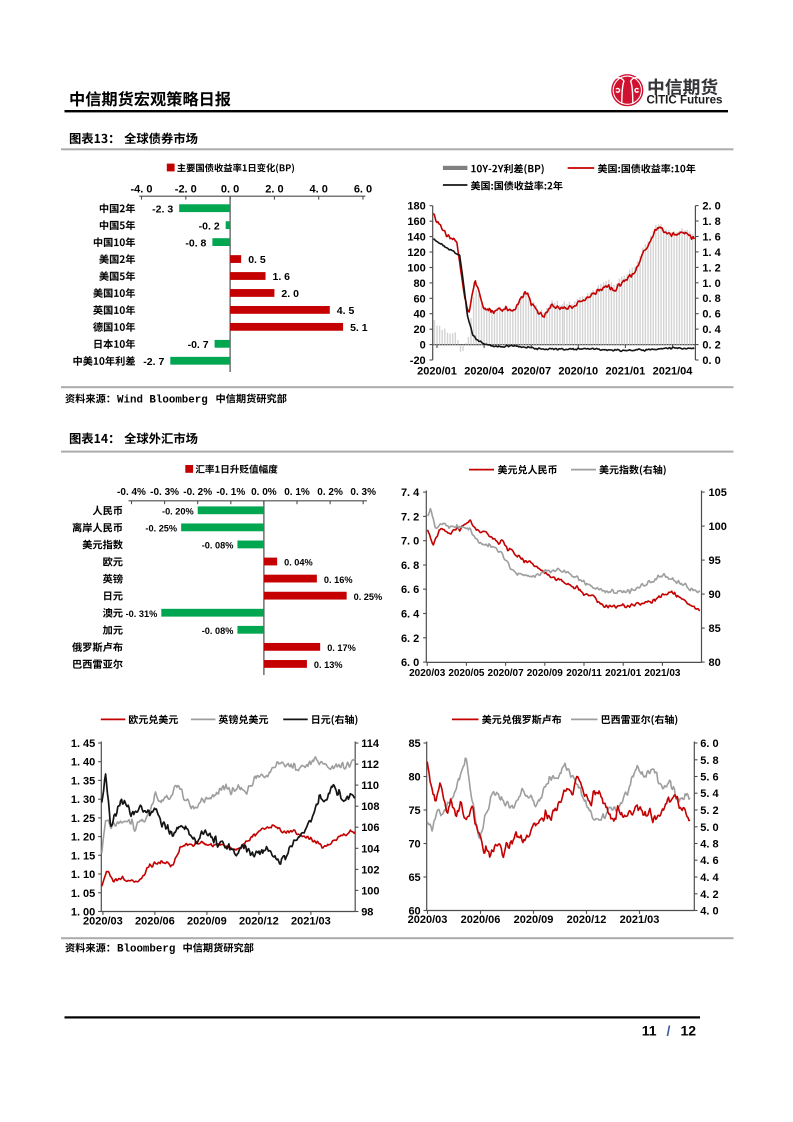  I want to click on svg-text: 4. 8, so click(709, 845).